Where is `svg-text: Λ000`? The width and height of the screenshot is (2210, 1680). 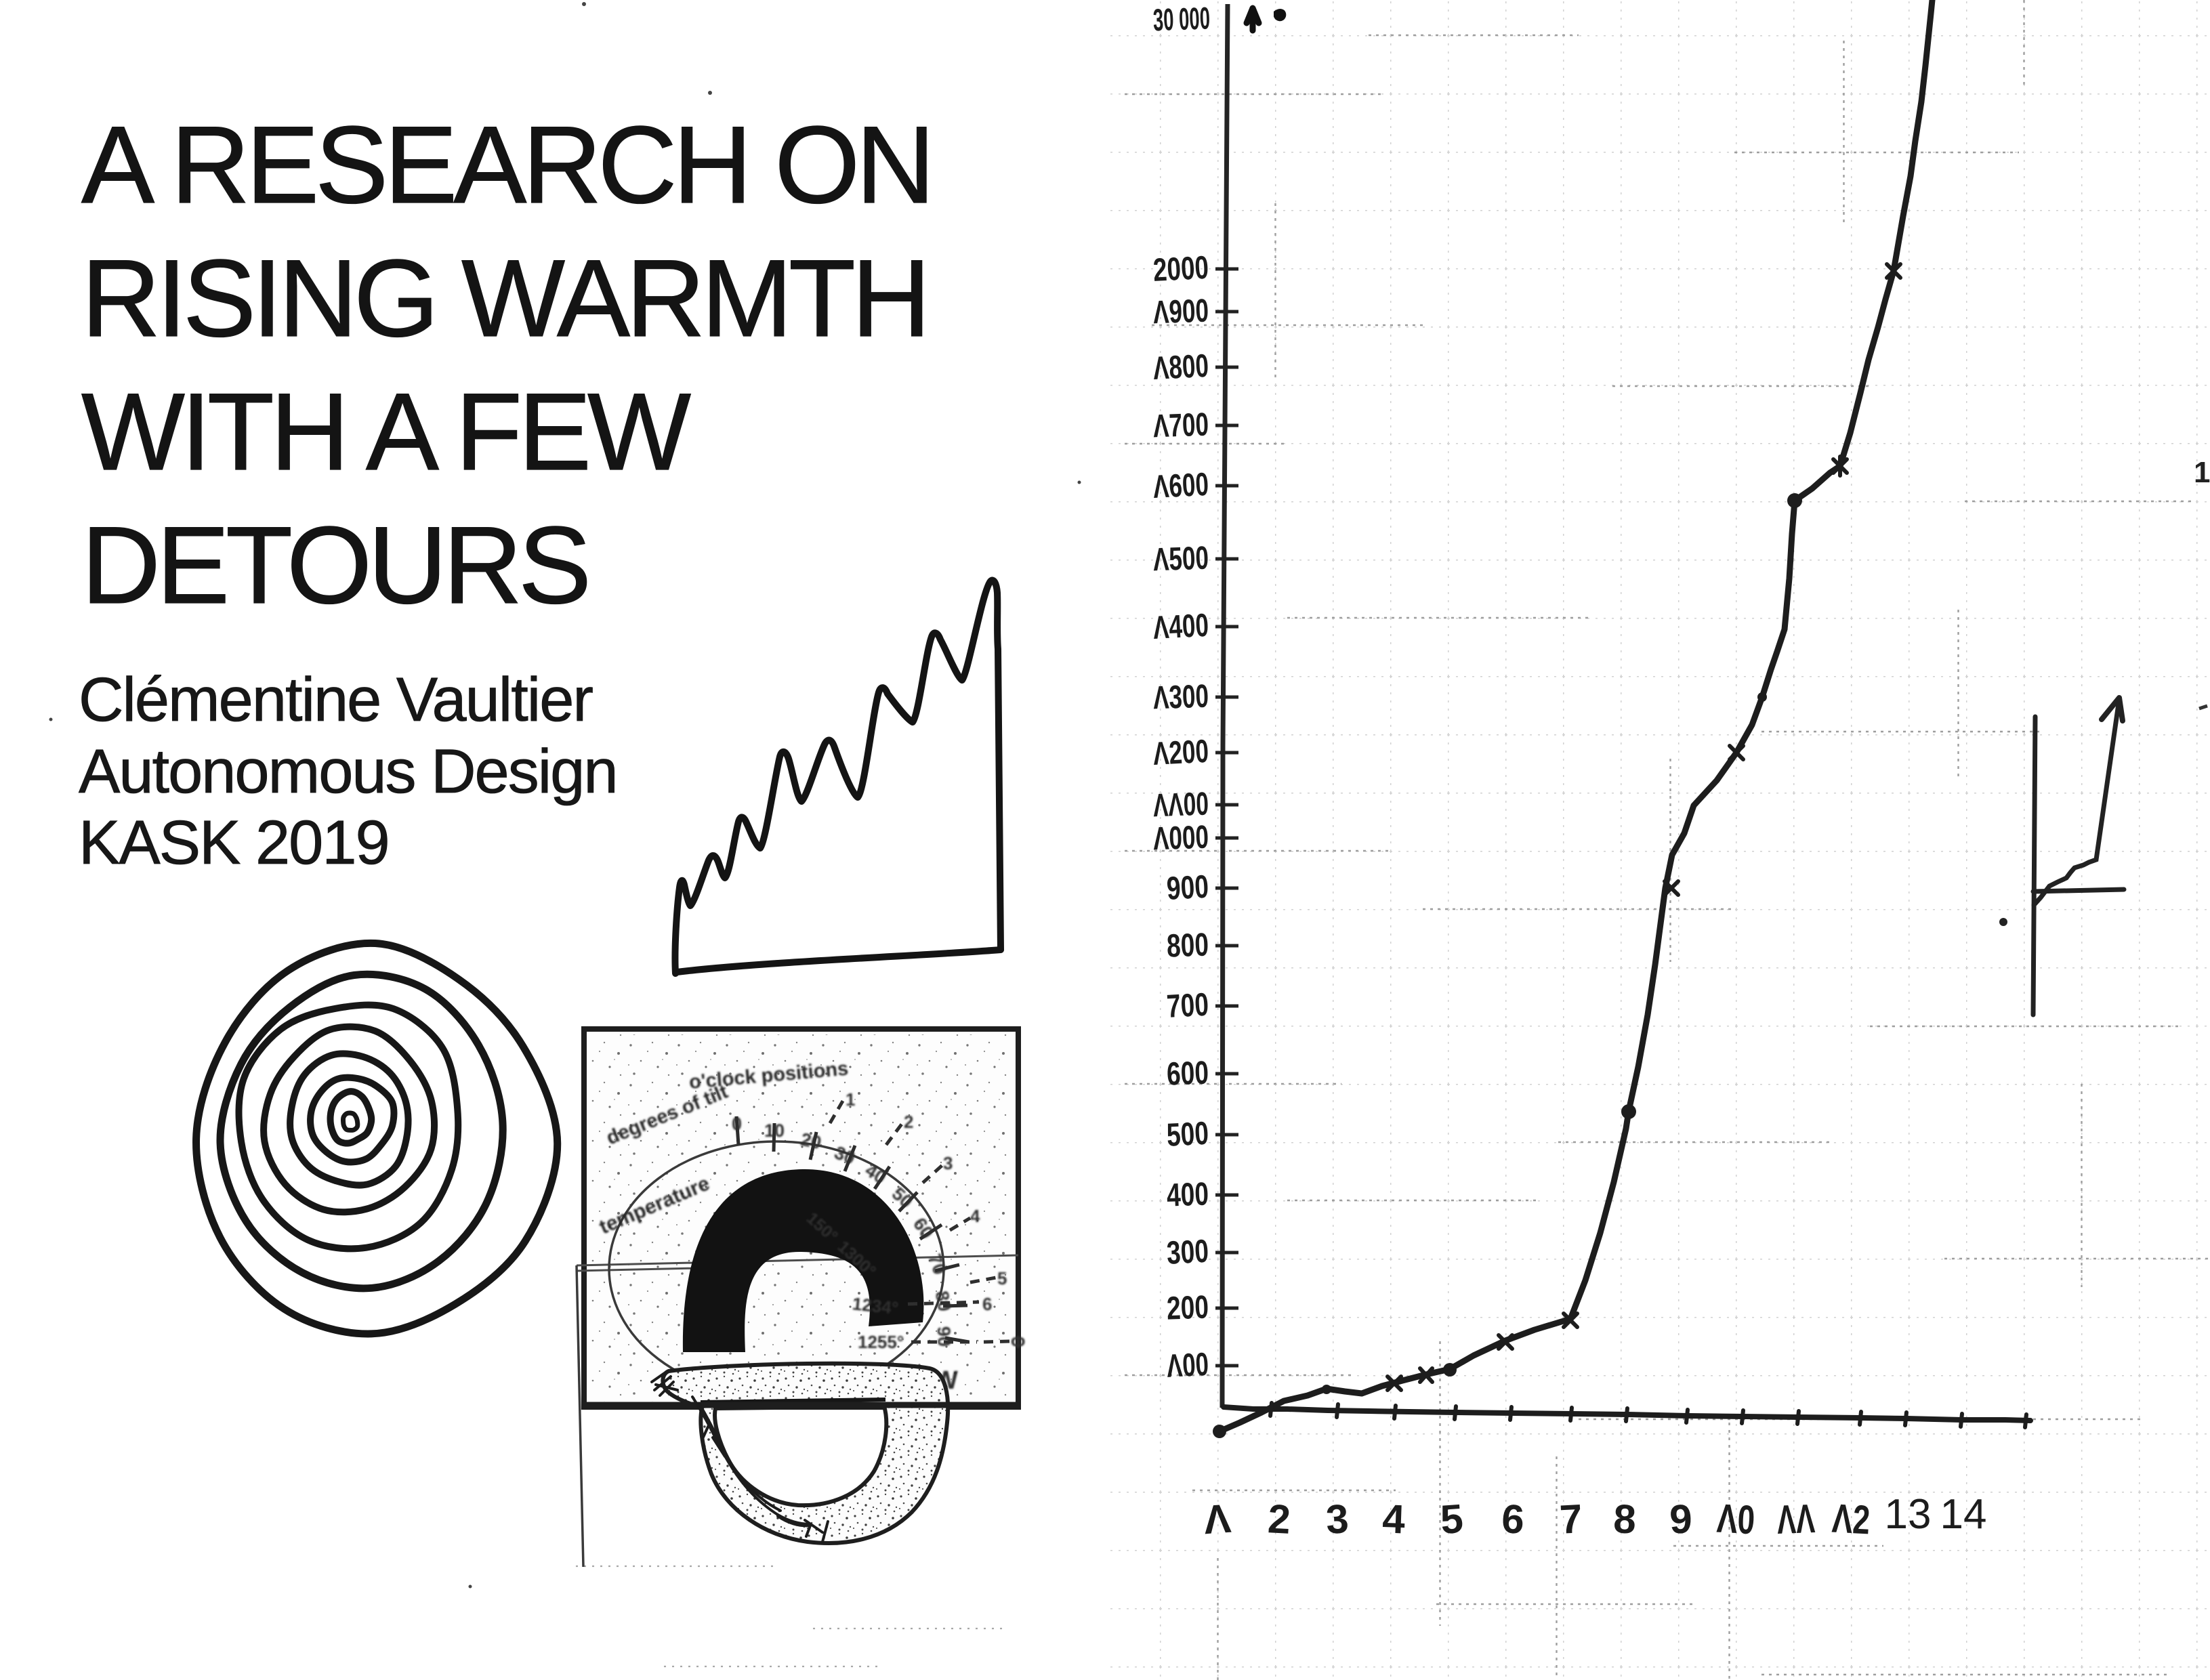
svg-text: Λ000 is located at coordinates (1180, 838).